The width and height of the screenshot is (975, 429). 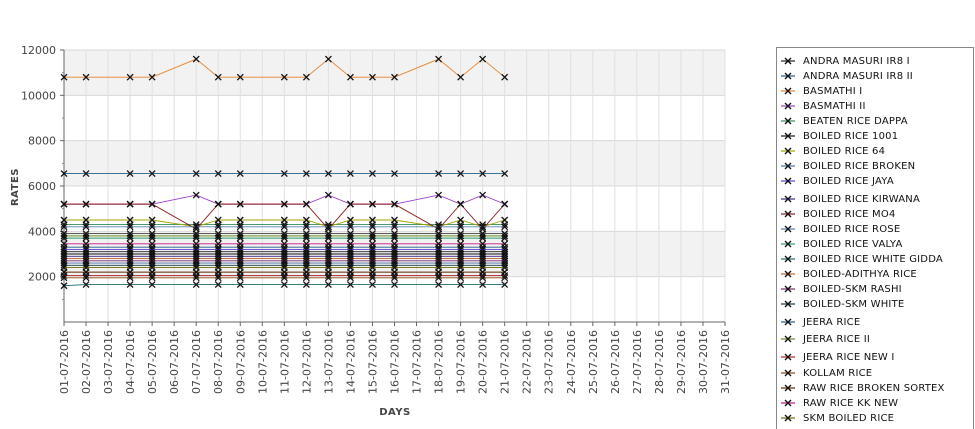 What do you see at coordinates (152, 362) in the screenshot?
I see `x-tick-label: 05-07-2016` at bounding box center [152, 362].